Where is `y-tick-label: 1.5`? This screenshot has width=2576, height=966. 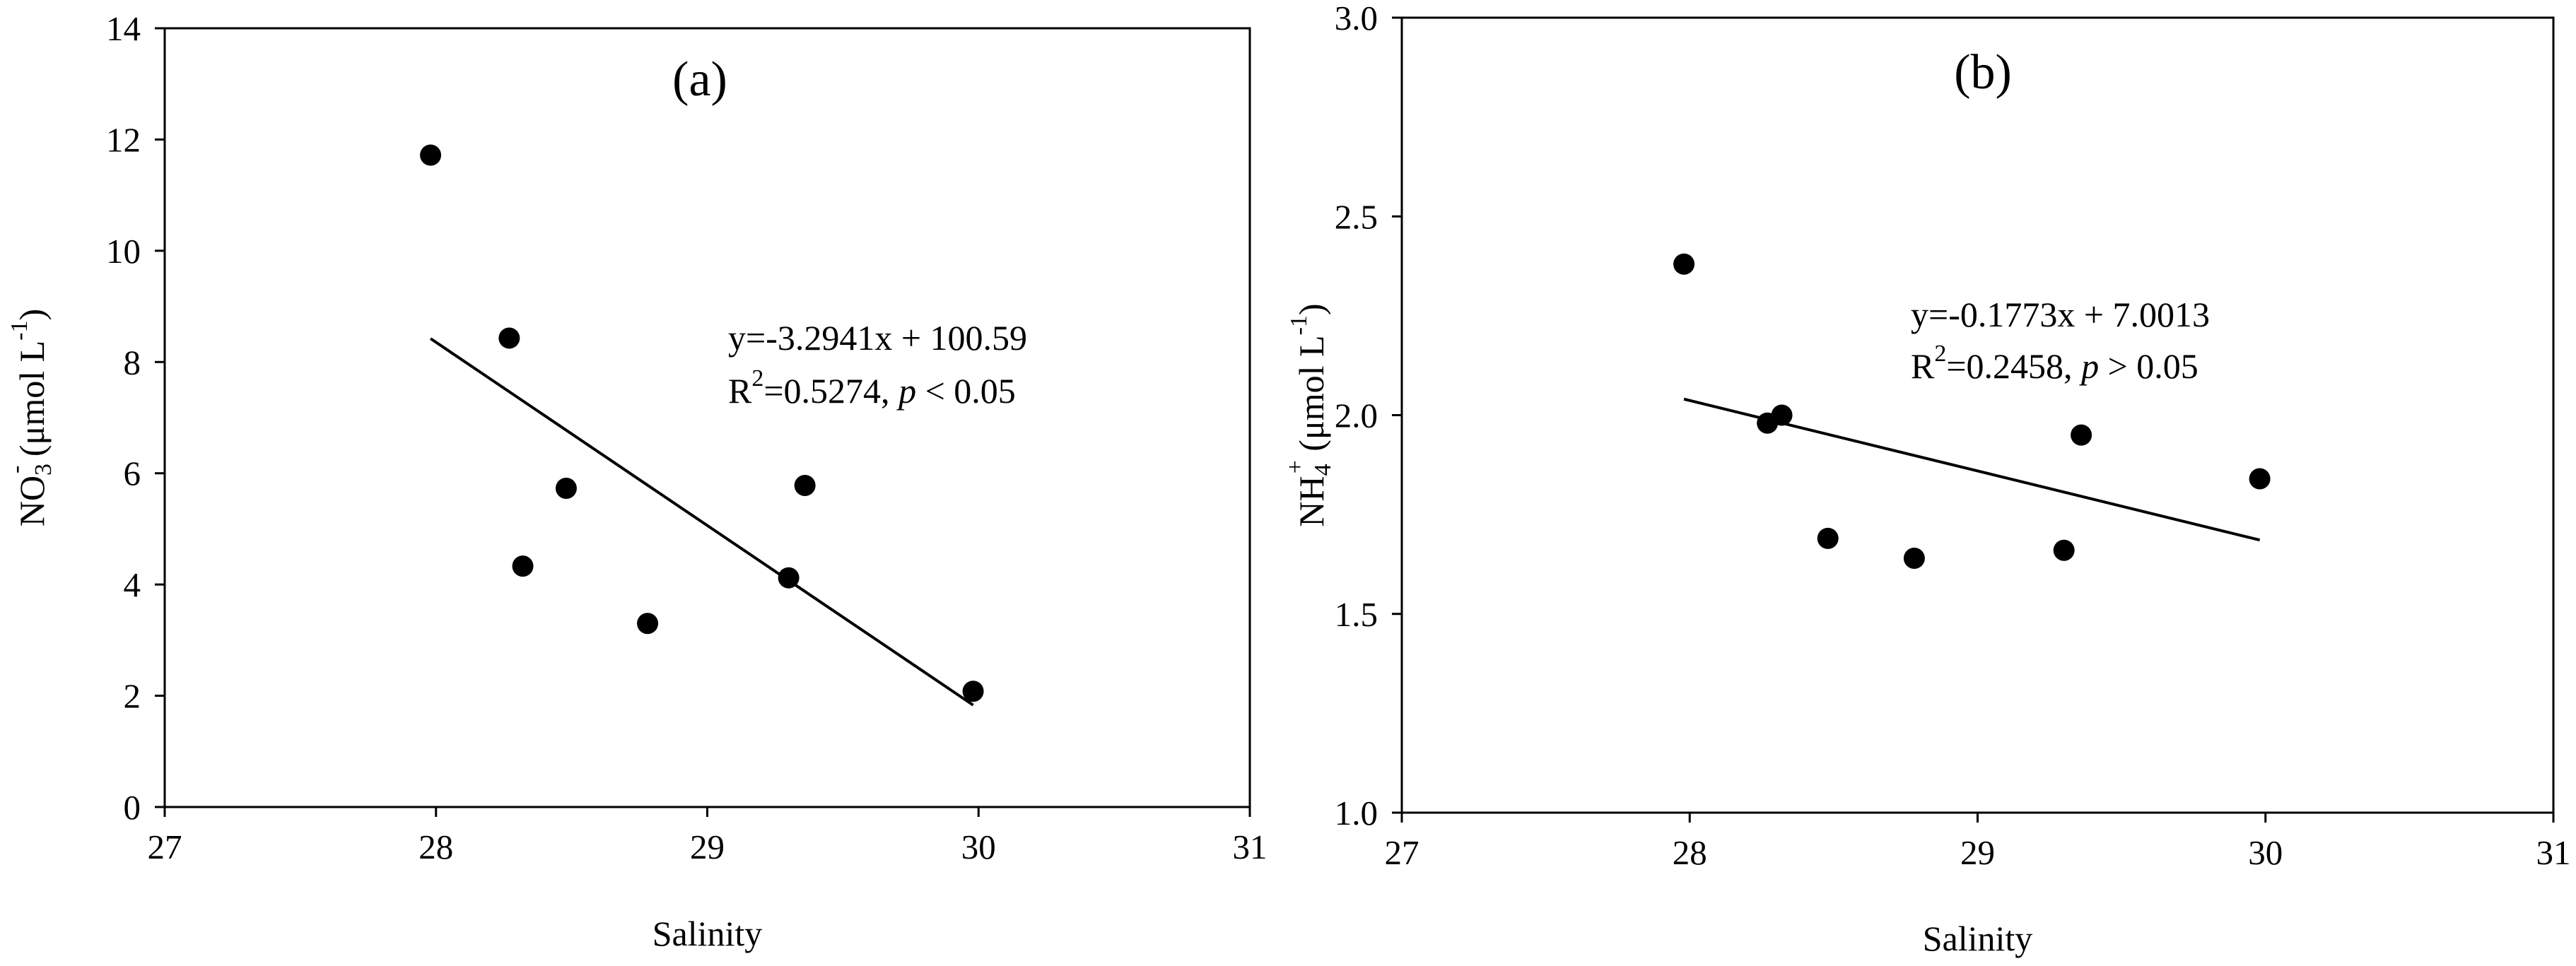 y-tick-label: 1.5 is located at coordinates (1357, 614).